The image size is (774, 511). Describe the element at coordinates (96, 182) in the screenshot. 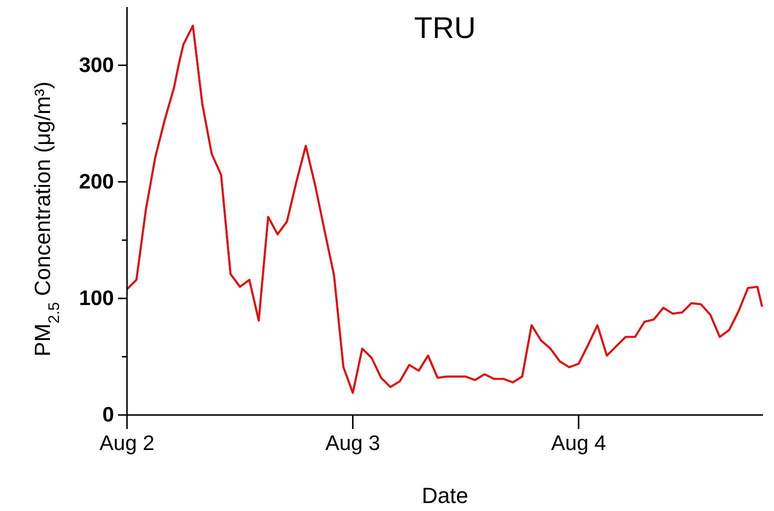

I see `y-tick-label: 200` at that location.